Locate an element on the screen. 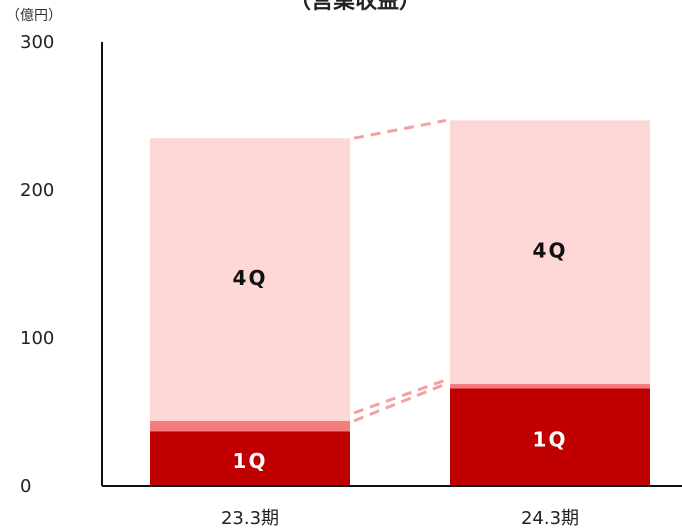 Image resolution: width=682 pixels, height=531 pixels. x-axis-category-labels: 23.3期 24.3期 is located at coordinates (400, 518).